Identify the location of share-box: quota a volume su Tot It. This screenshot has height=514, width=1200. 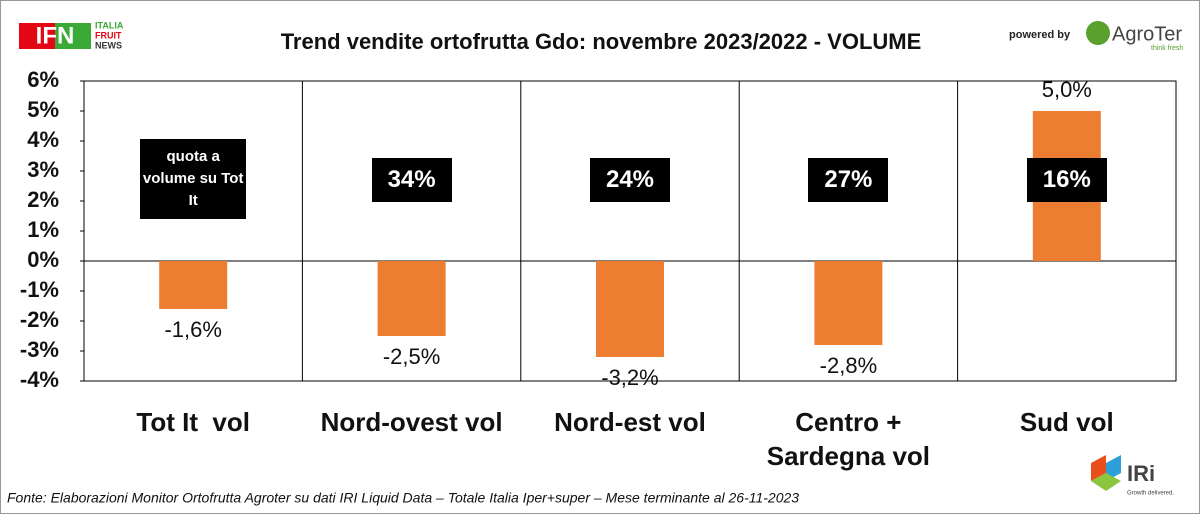
(193, 179).